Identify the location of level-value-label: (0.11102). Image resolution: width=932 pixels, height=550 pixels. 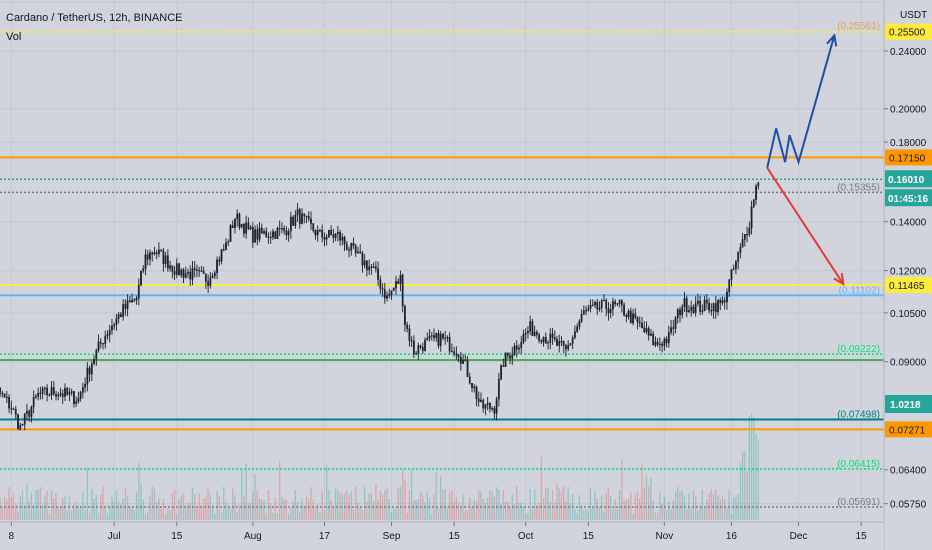
(859, 290).